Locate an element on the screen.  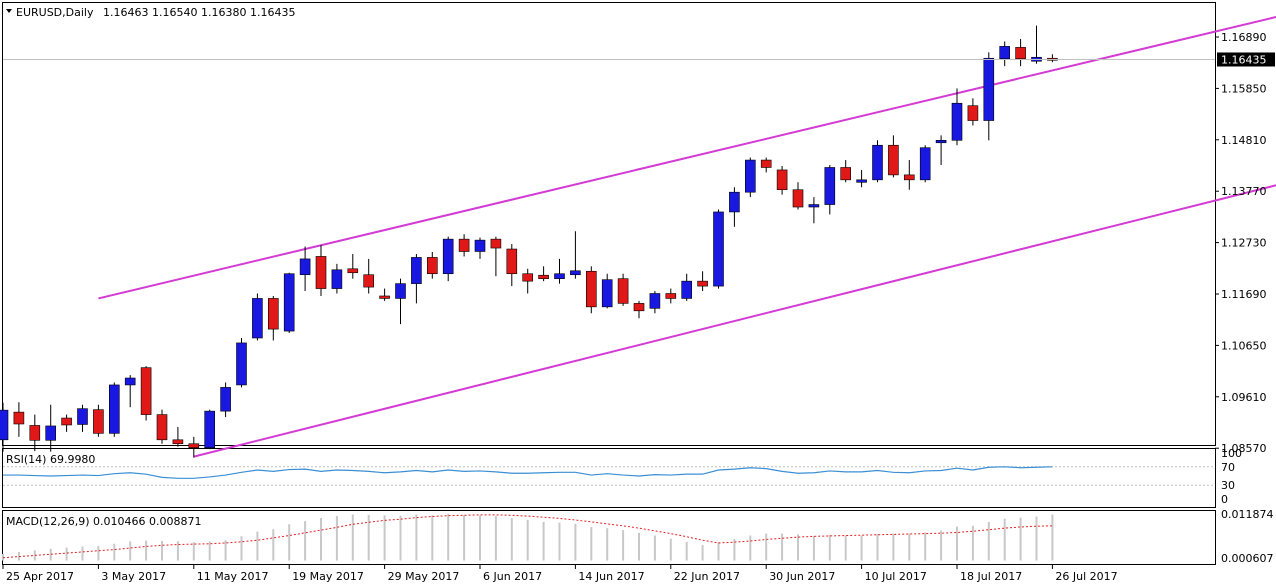
macd-tick-label: 0.000607 is located at coordinates (1247, 558).